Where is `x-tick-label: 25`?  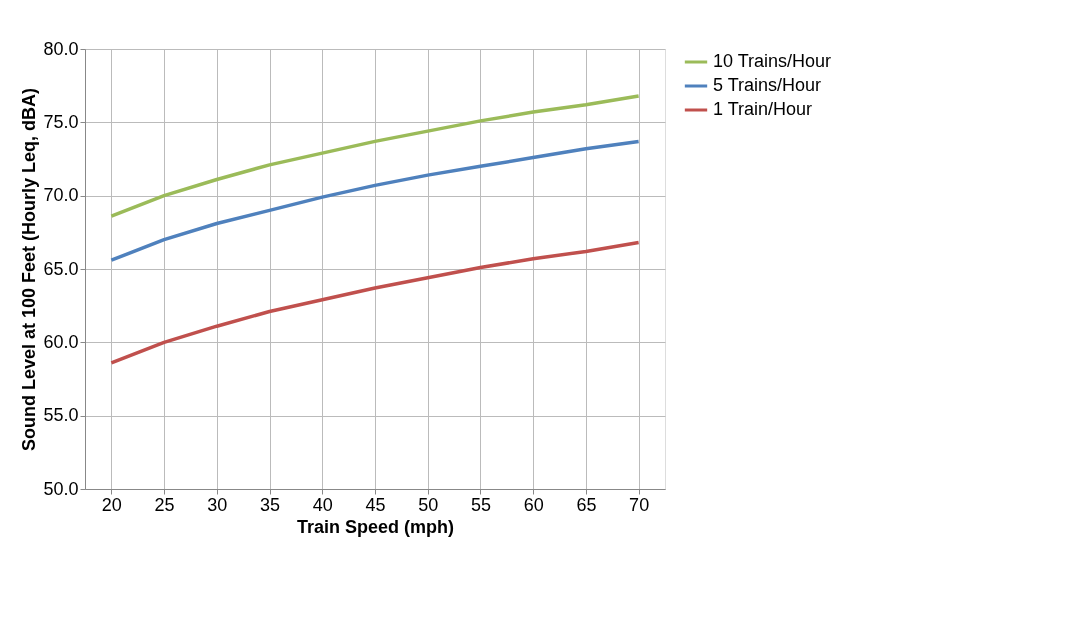
x-tick-label: 25 is located at coordinates (164, 504).